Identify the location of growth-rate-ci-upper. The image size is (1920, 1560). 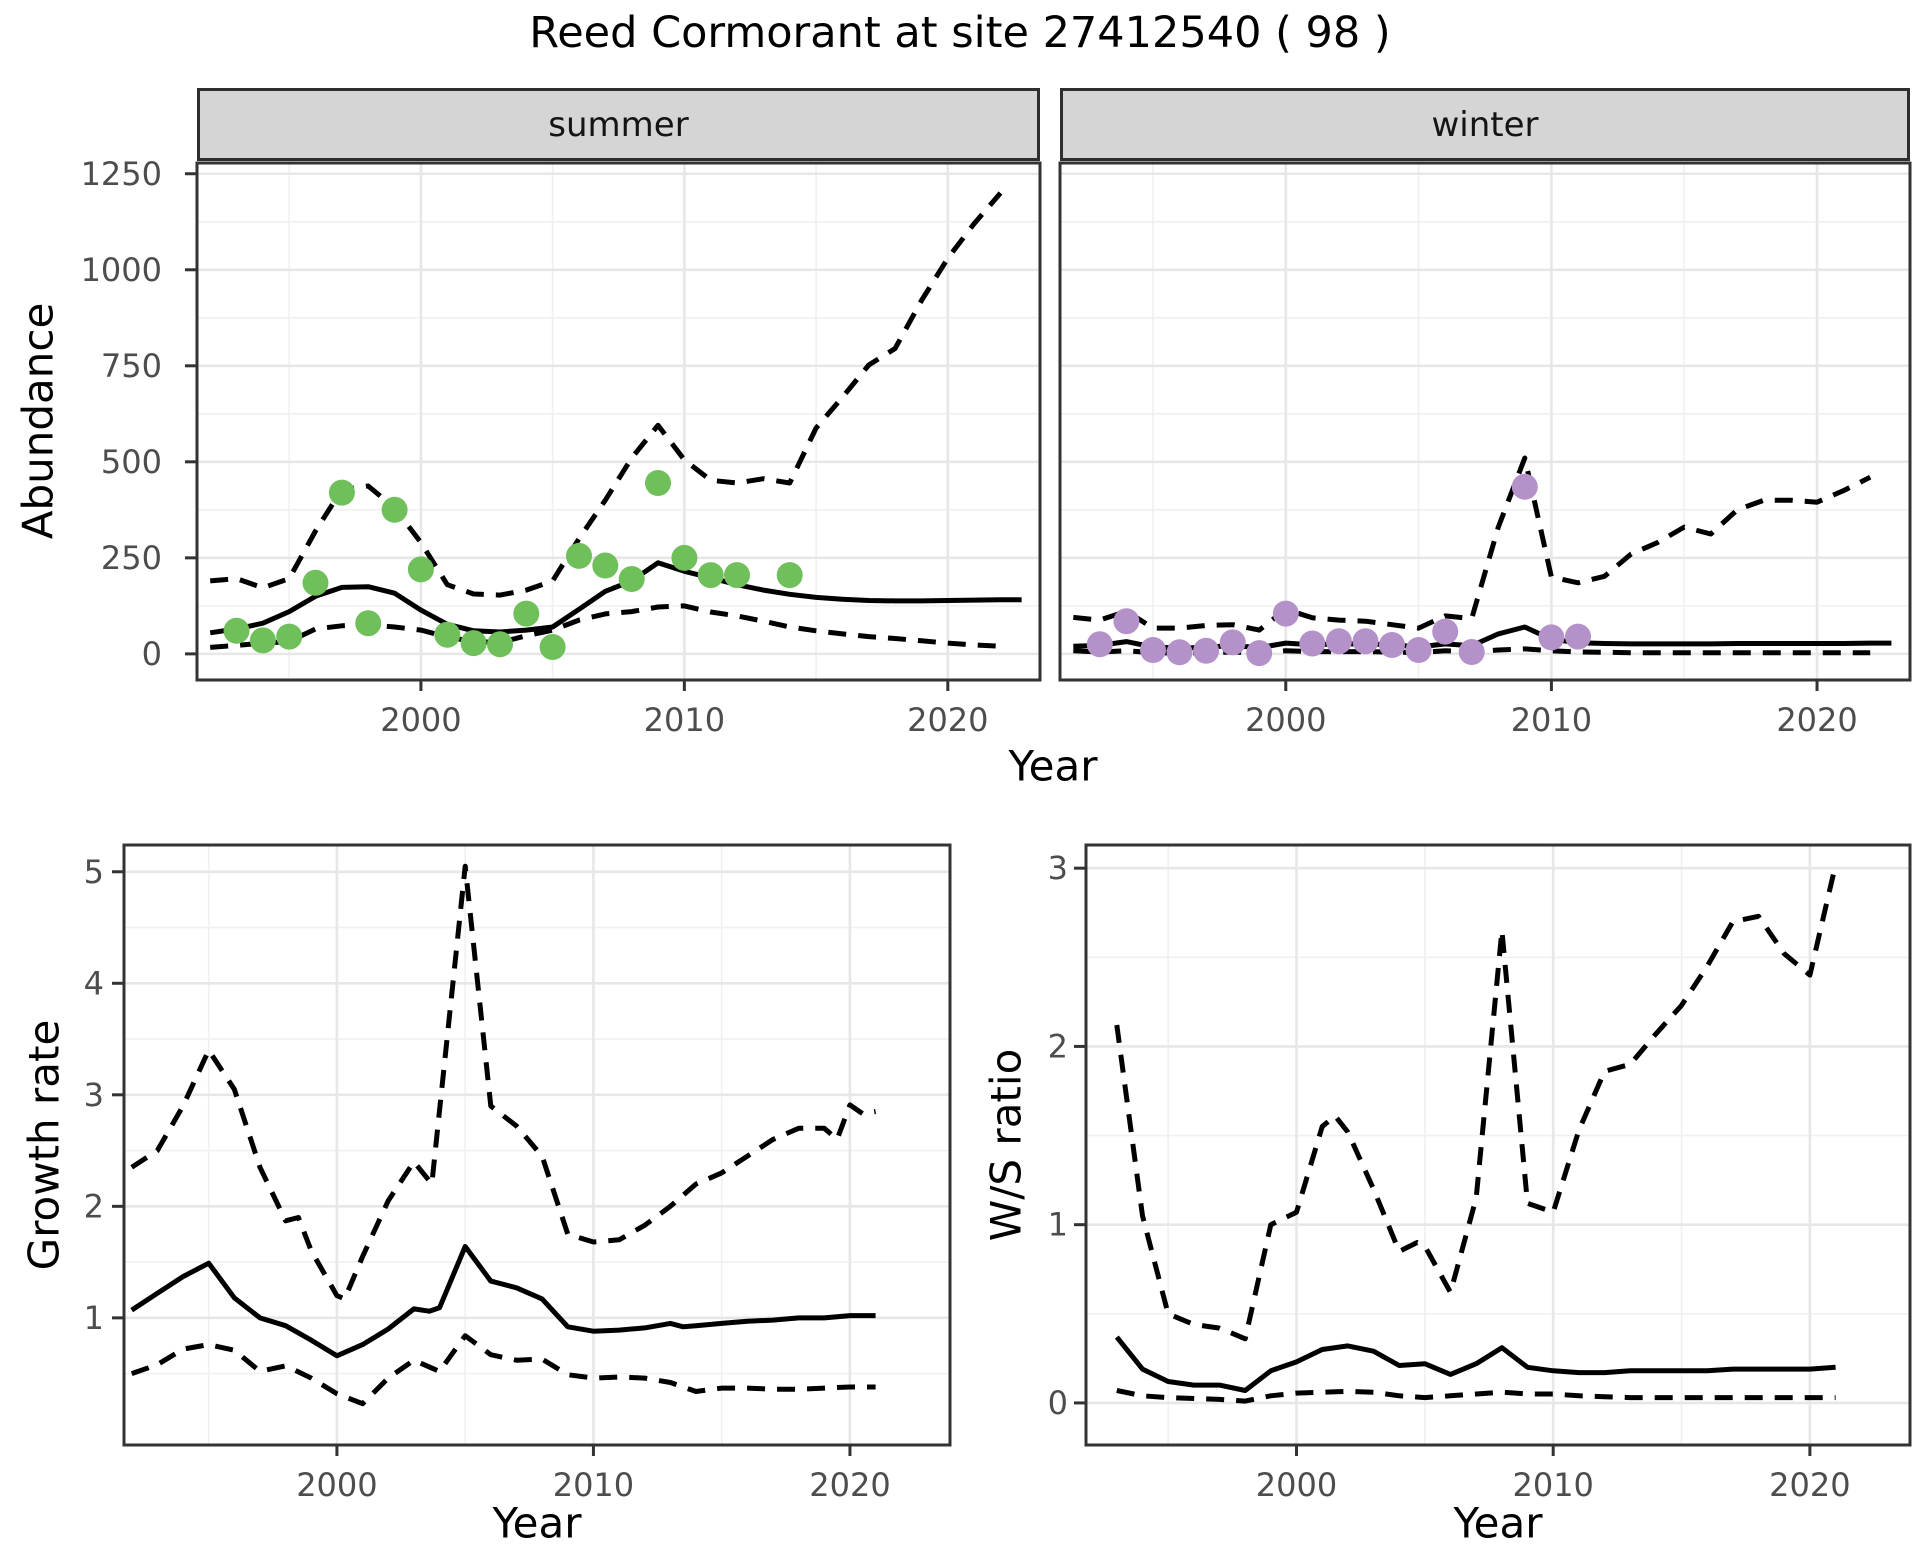
(503, 1082).